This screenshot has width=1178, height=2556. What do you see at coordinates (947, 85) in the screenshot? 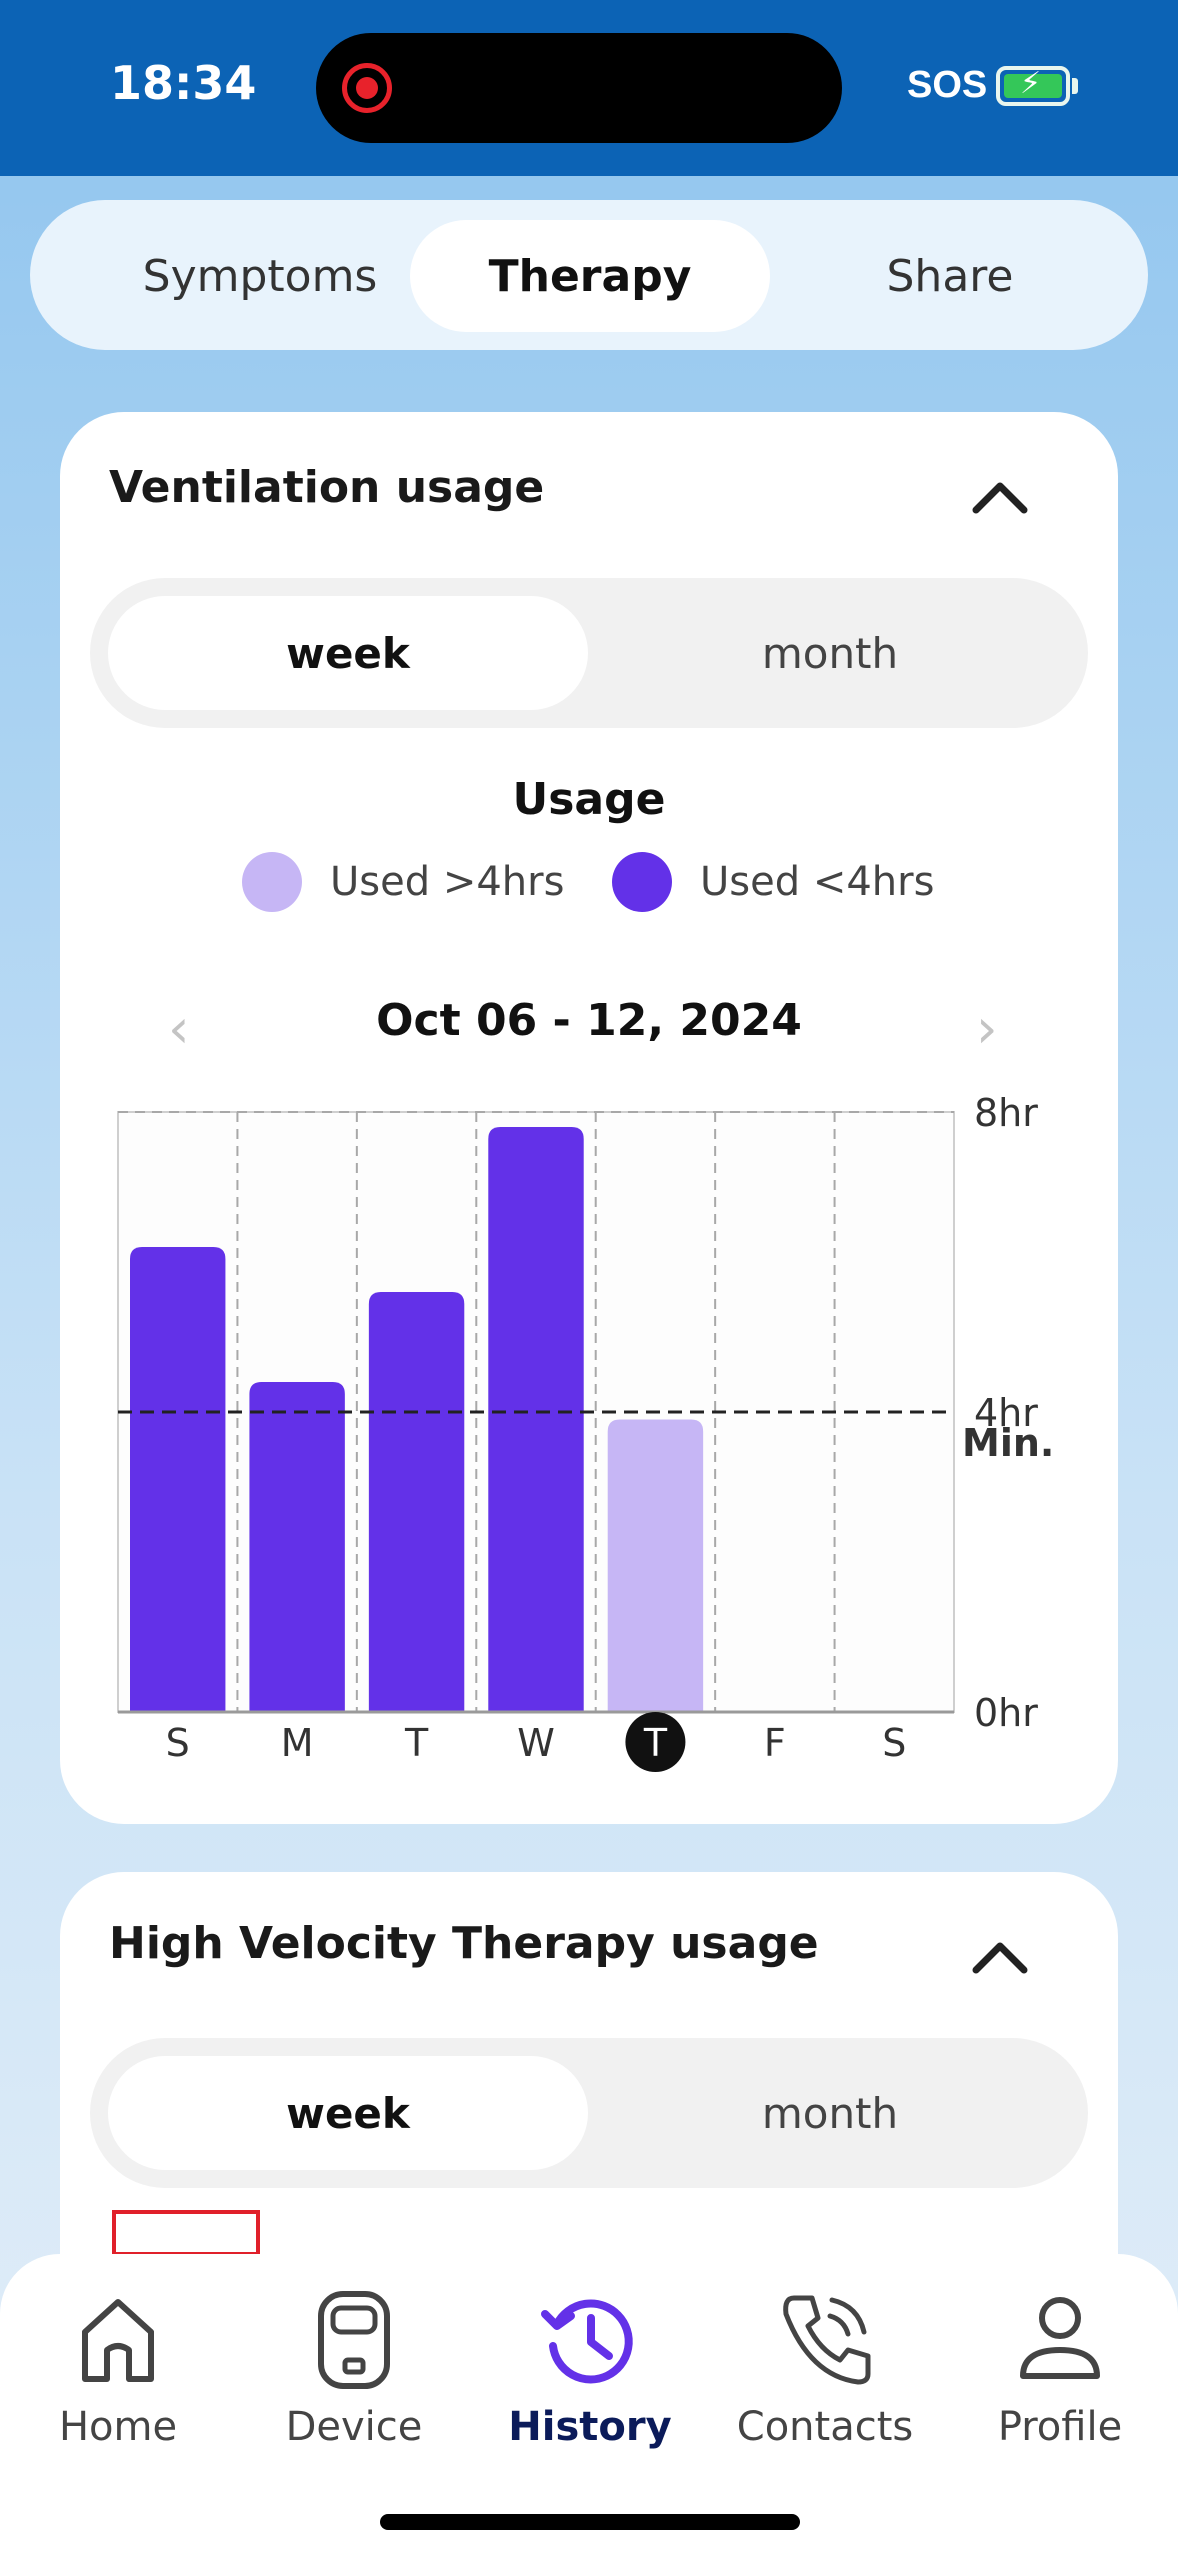
I see `sos-indicator: SOS` at bounding box center [947, 85].